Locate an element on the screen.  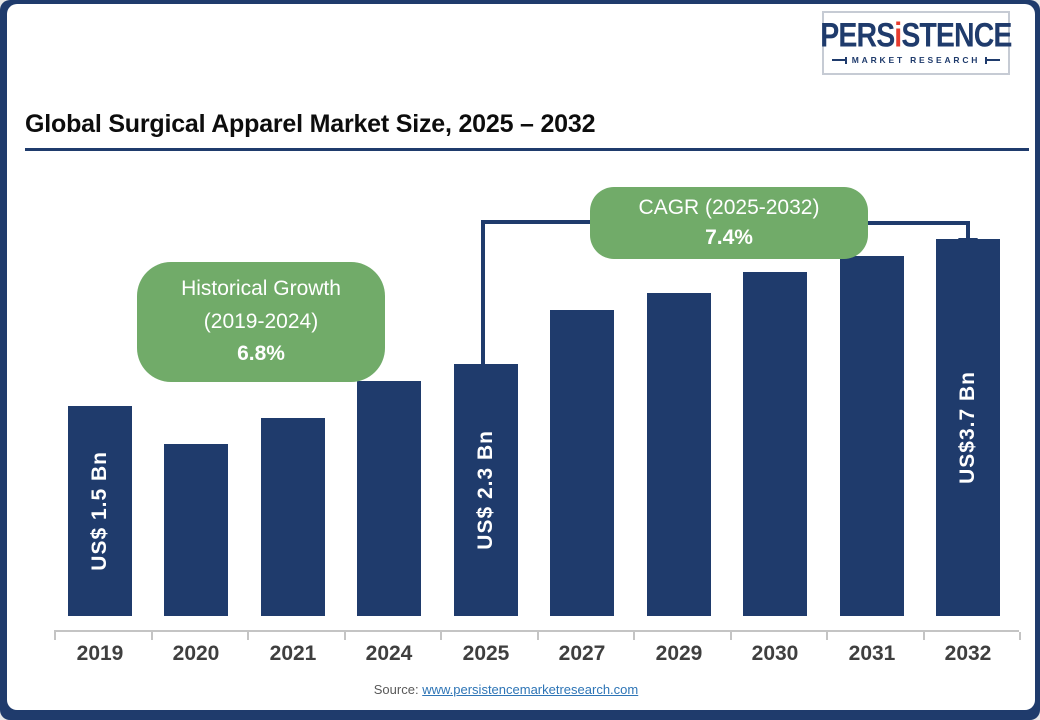
cagr-value: 7.4% is located at coordinates (729, 237).